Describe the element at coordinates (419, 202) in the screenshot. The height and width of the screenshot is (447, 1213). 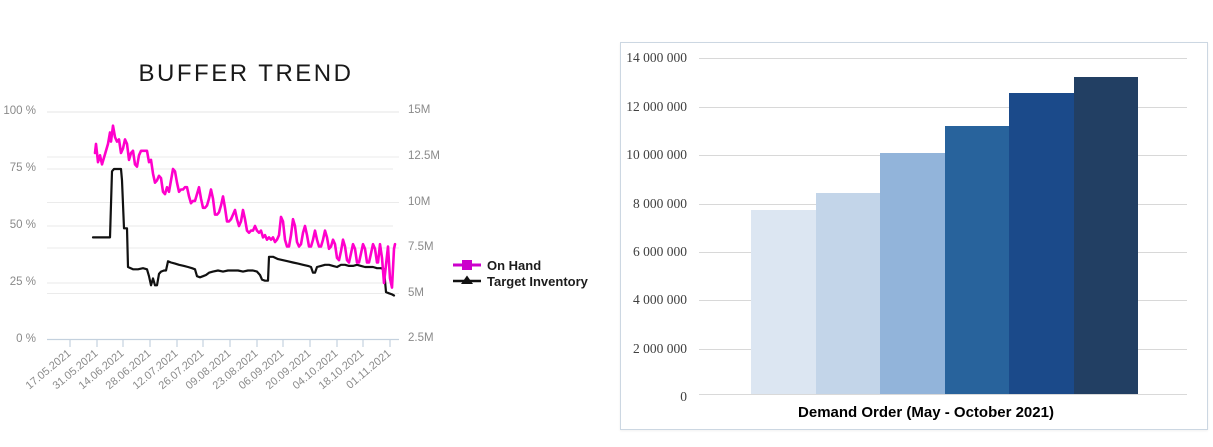
I see `right-axis-tick-10m: 10M` at that location.